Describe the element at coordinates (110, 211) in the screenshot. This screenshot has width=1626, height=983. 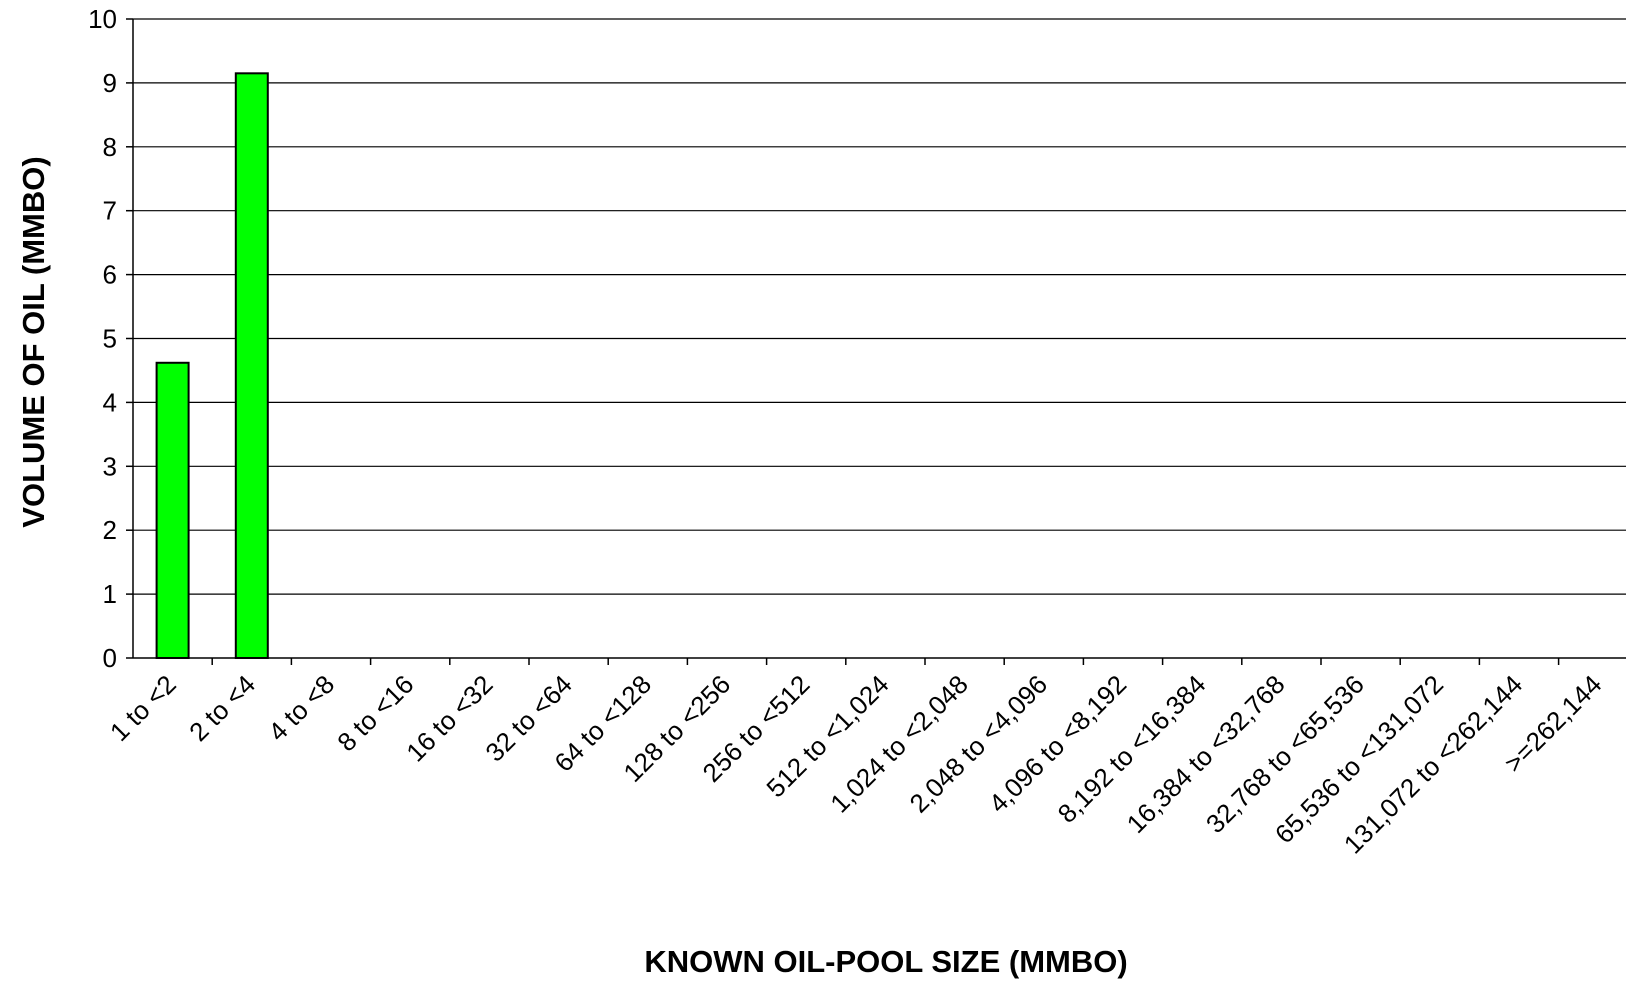
I see `y-tick-label: 7` at that location.